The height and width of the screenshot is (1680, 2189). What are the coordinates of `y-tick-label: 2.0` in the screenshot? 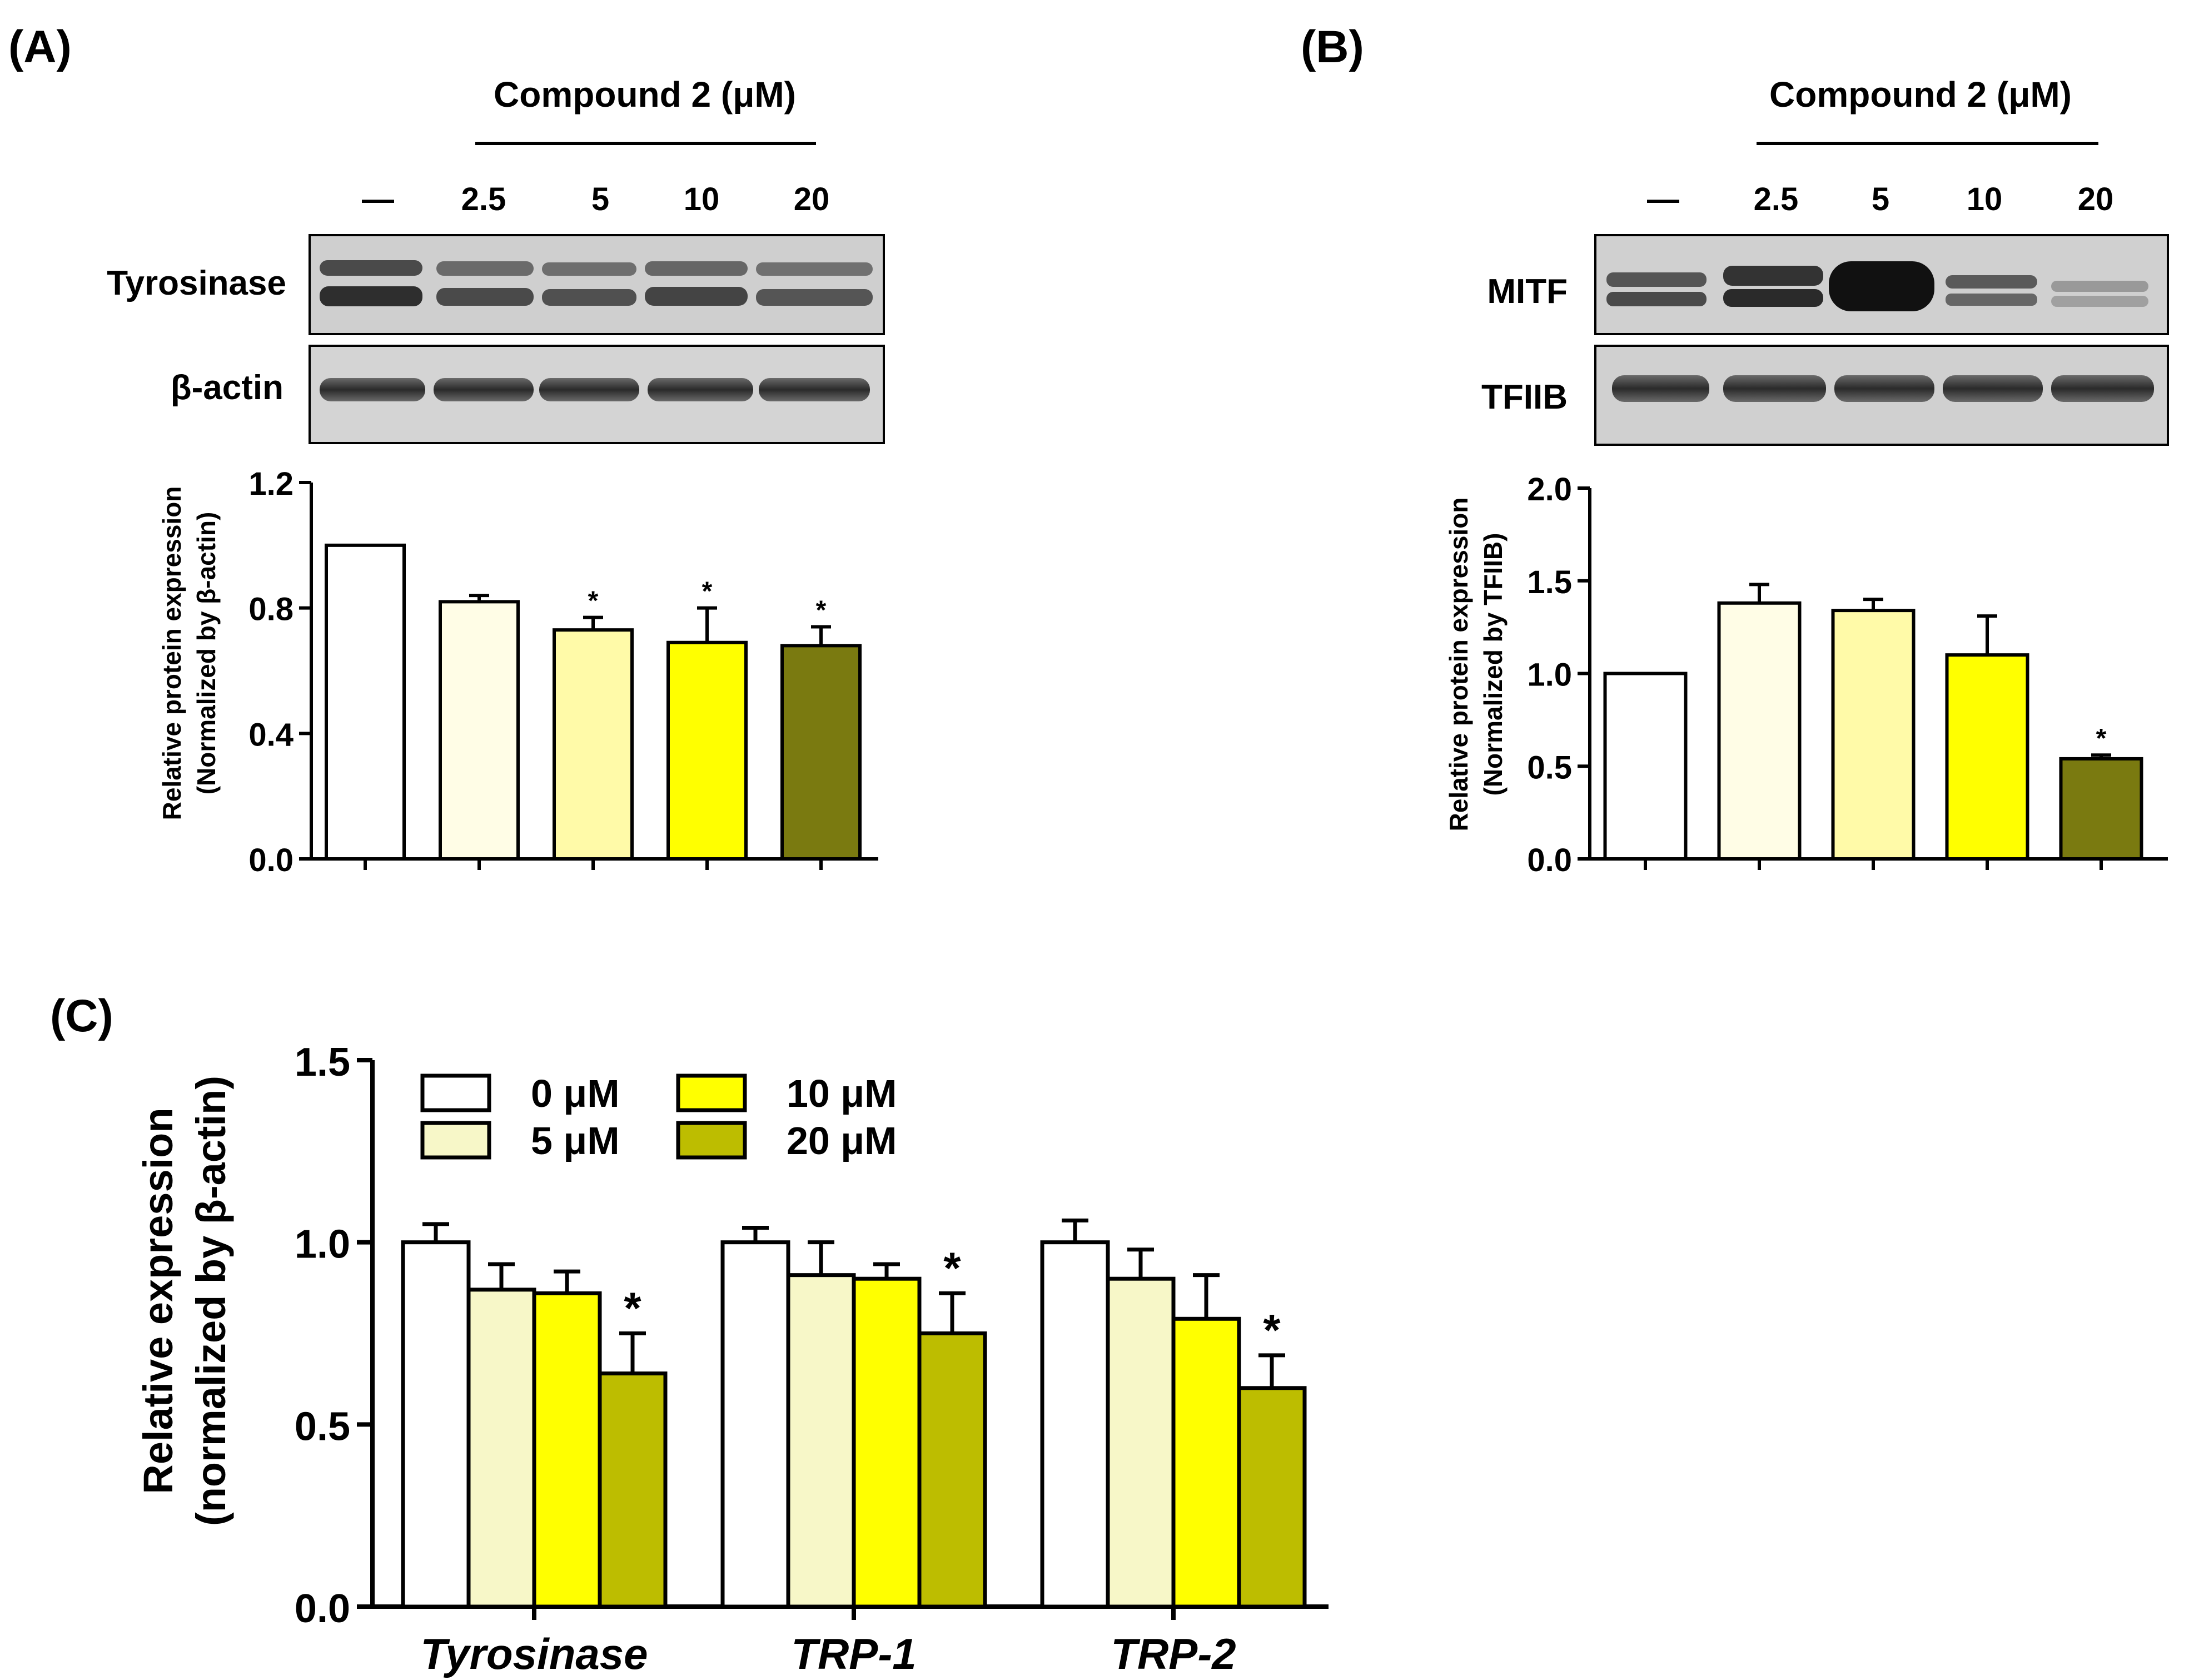 It's located at (1550, 489).